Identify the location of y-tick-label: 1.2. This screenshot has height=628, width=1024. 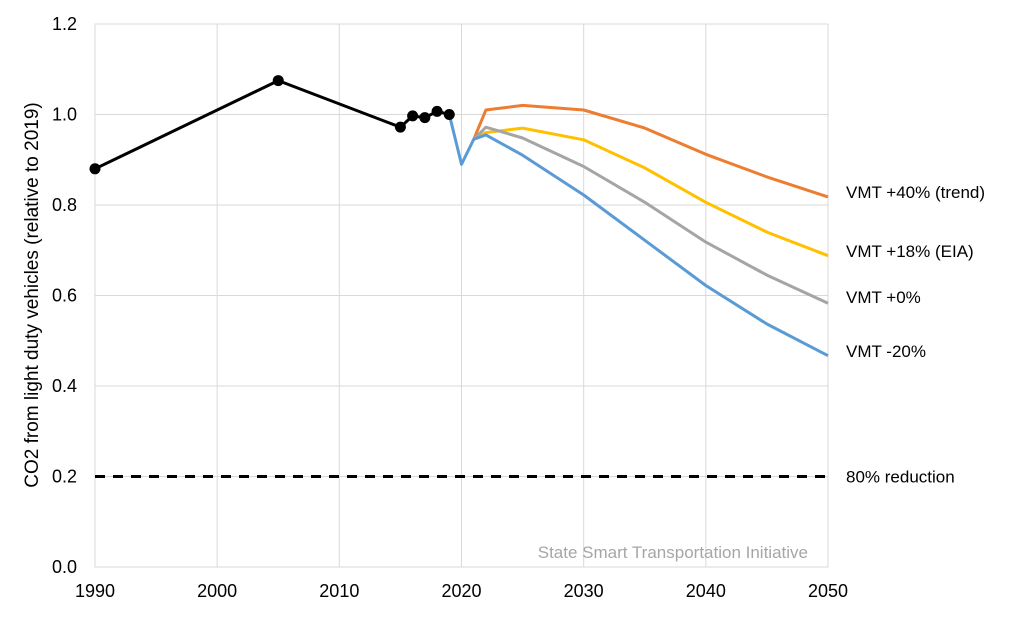
(64, 24).